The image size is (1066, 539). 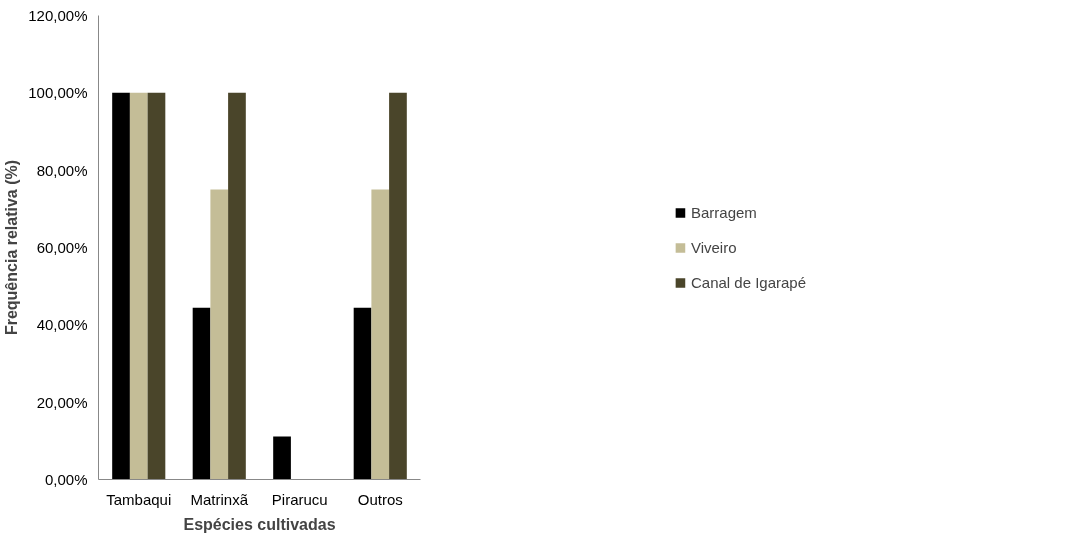 I want to click on x-axis-title: Espécies cultivadas, so click(x=259, y=524).